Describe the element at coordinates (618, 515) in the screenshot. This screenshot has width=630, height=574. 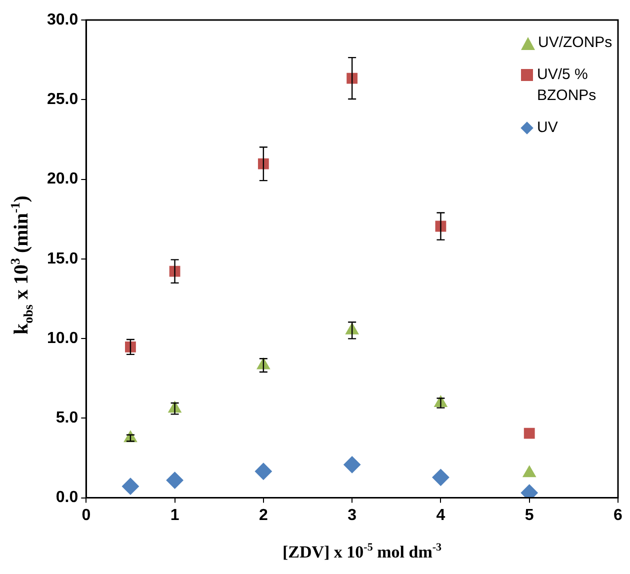
I see `x-tick-label: 6` at that location.